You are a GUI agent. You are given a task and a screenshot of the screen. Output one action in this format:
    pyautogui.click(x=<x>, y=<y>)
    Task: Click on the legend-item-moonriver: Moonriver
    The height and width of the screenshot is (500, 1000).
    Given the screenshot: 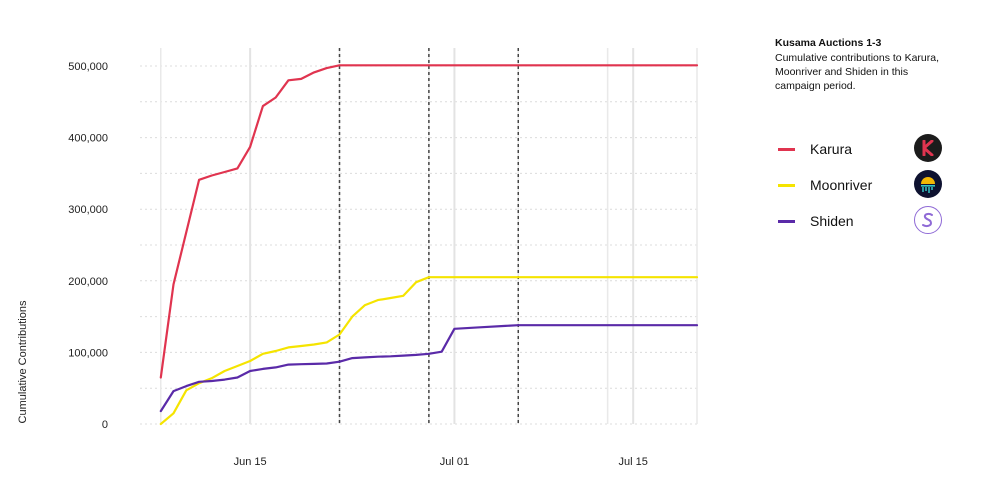 What is the action you would take?
    pyautogui.click(x=863, y=185)
    